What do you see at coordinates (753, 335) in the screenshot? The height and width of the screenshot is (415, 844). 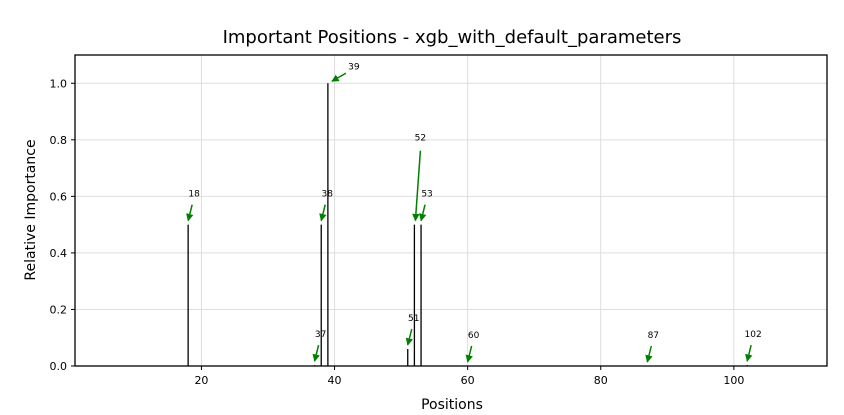 I see `annotation-label-102: 102` at bounding box center [753, 335].